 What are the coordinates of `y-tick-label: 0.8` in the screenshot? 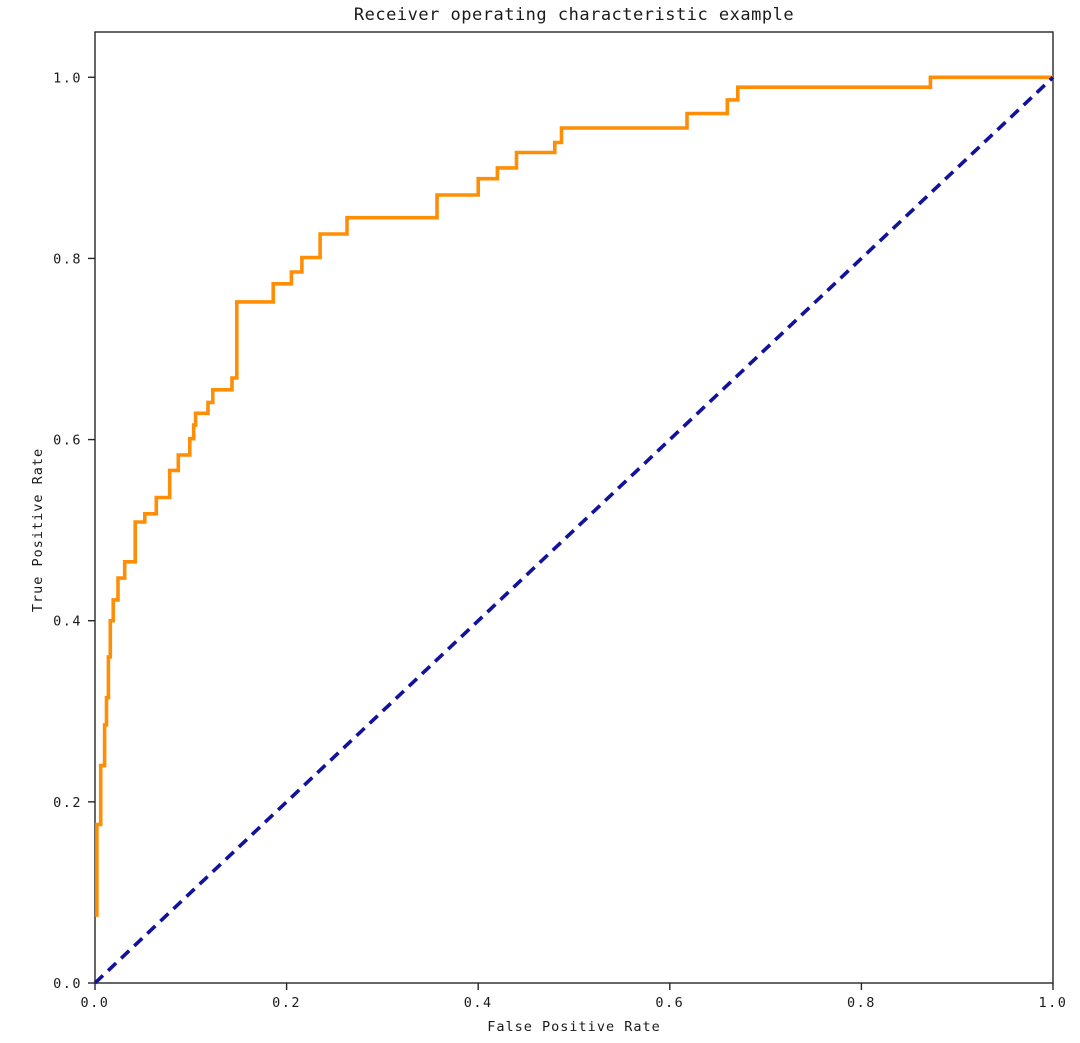 It's located at (67, 259).